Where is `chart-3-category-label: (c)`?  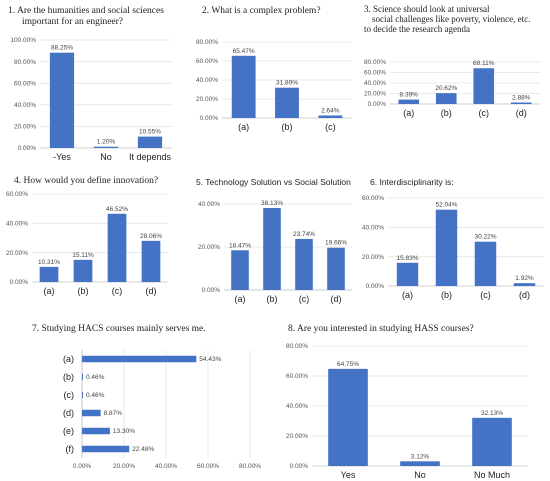
chart-3-category-label: (c) is located at coordinates (484, 113).